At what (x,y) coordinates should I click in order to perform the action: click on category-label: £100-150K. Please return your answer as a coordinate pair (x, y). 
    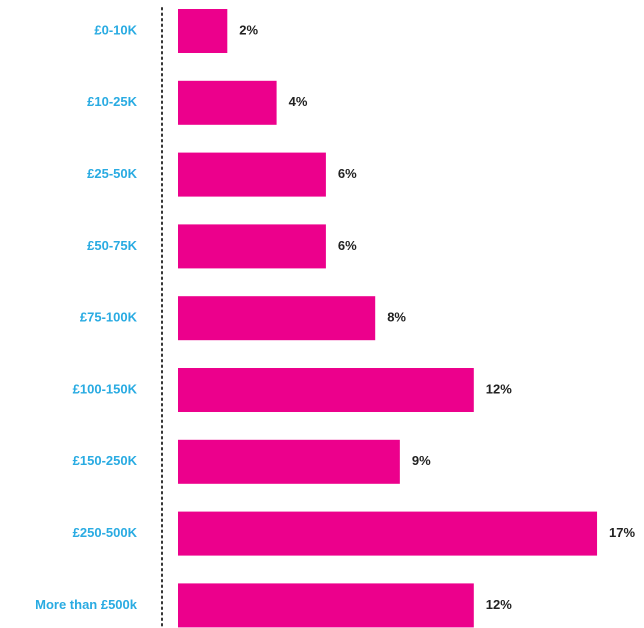
    Looking at the image, I should click on (105, 388).